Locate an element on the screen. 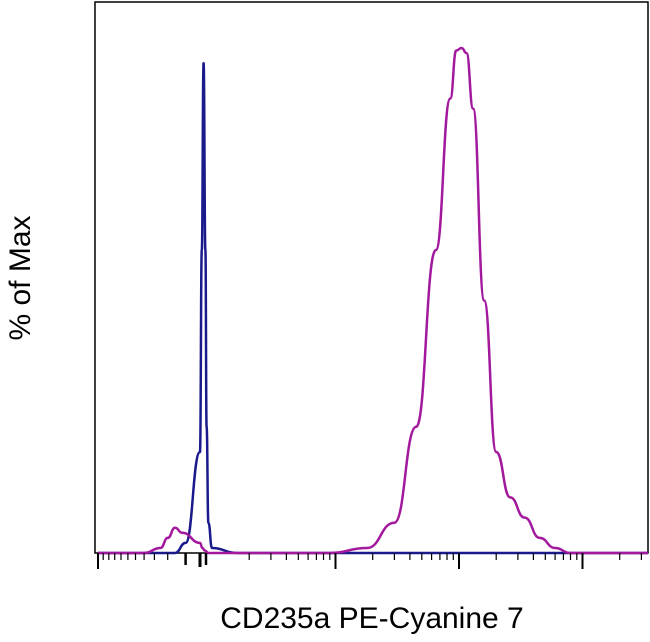 The width and height of the screenshot is (650, 642). y-axis-title: % of Max is located at coordinates (20, 277).